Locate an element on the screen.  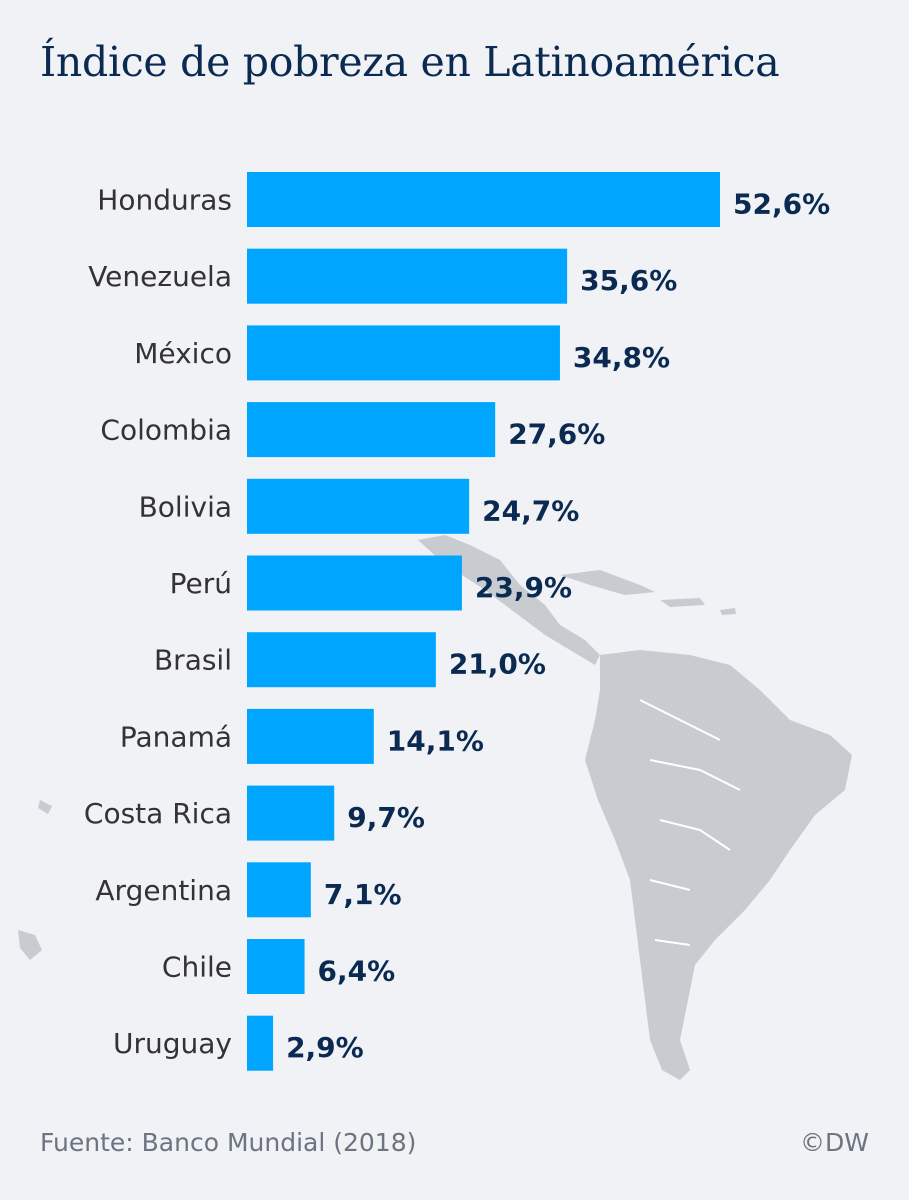
value-label: 52,6% is located at coordinates (781, 204).